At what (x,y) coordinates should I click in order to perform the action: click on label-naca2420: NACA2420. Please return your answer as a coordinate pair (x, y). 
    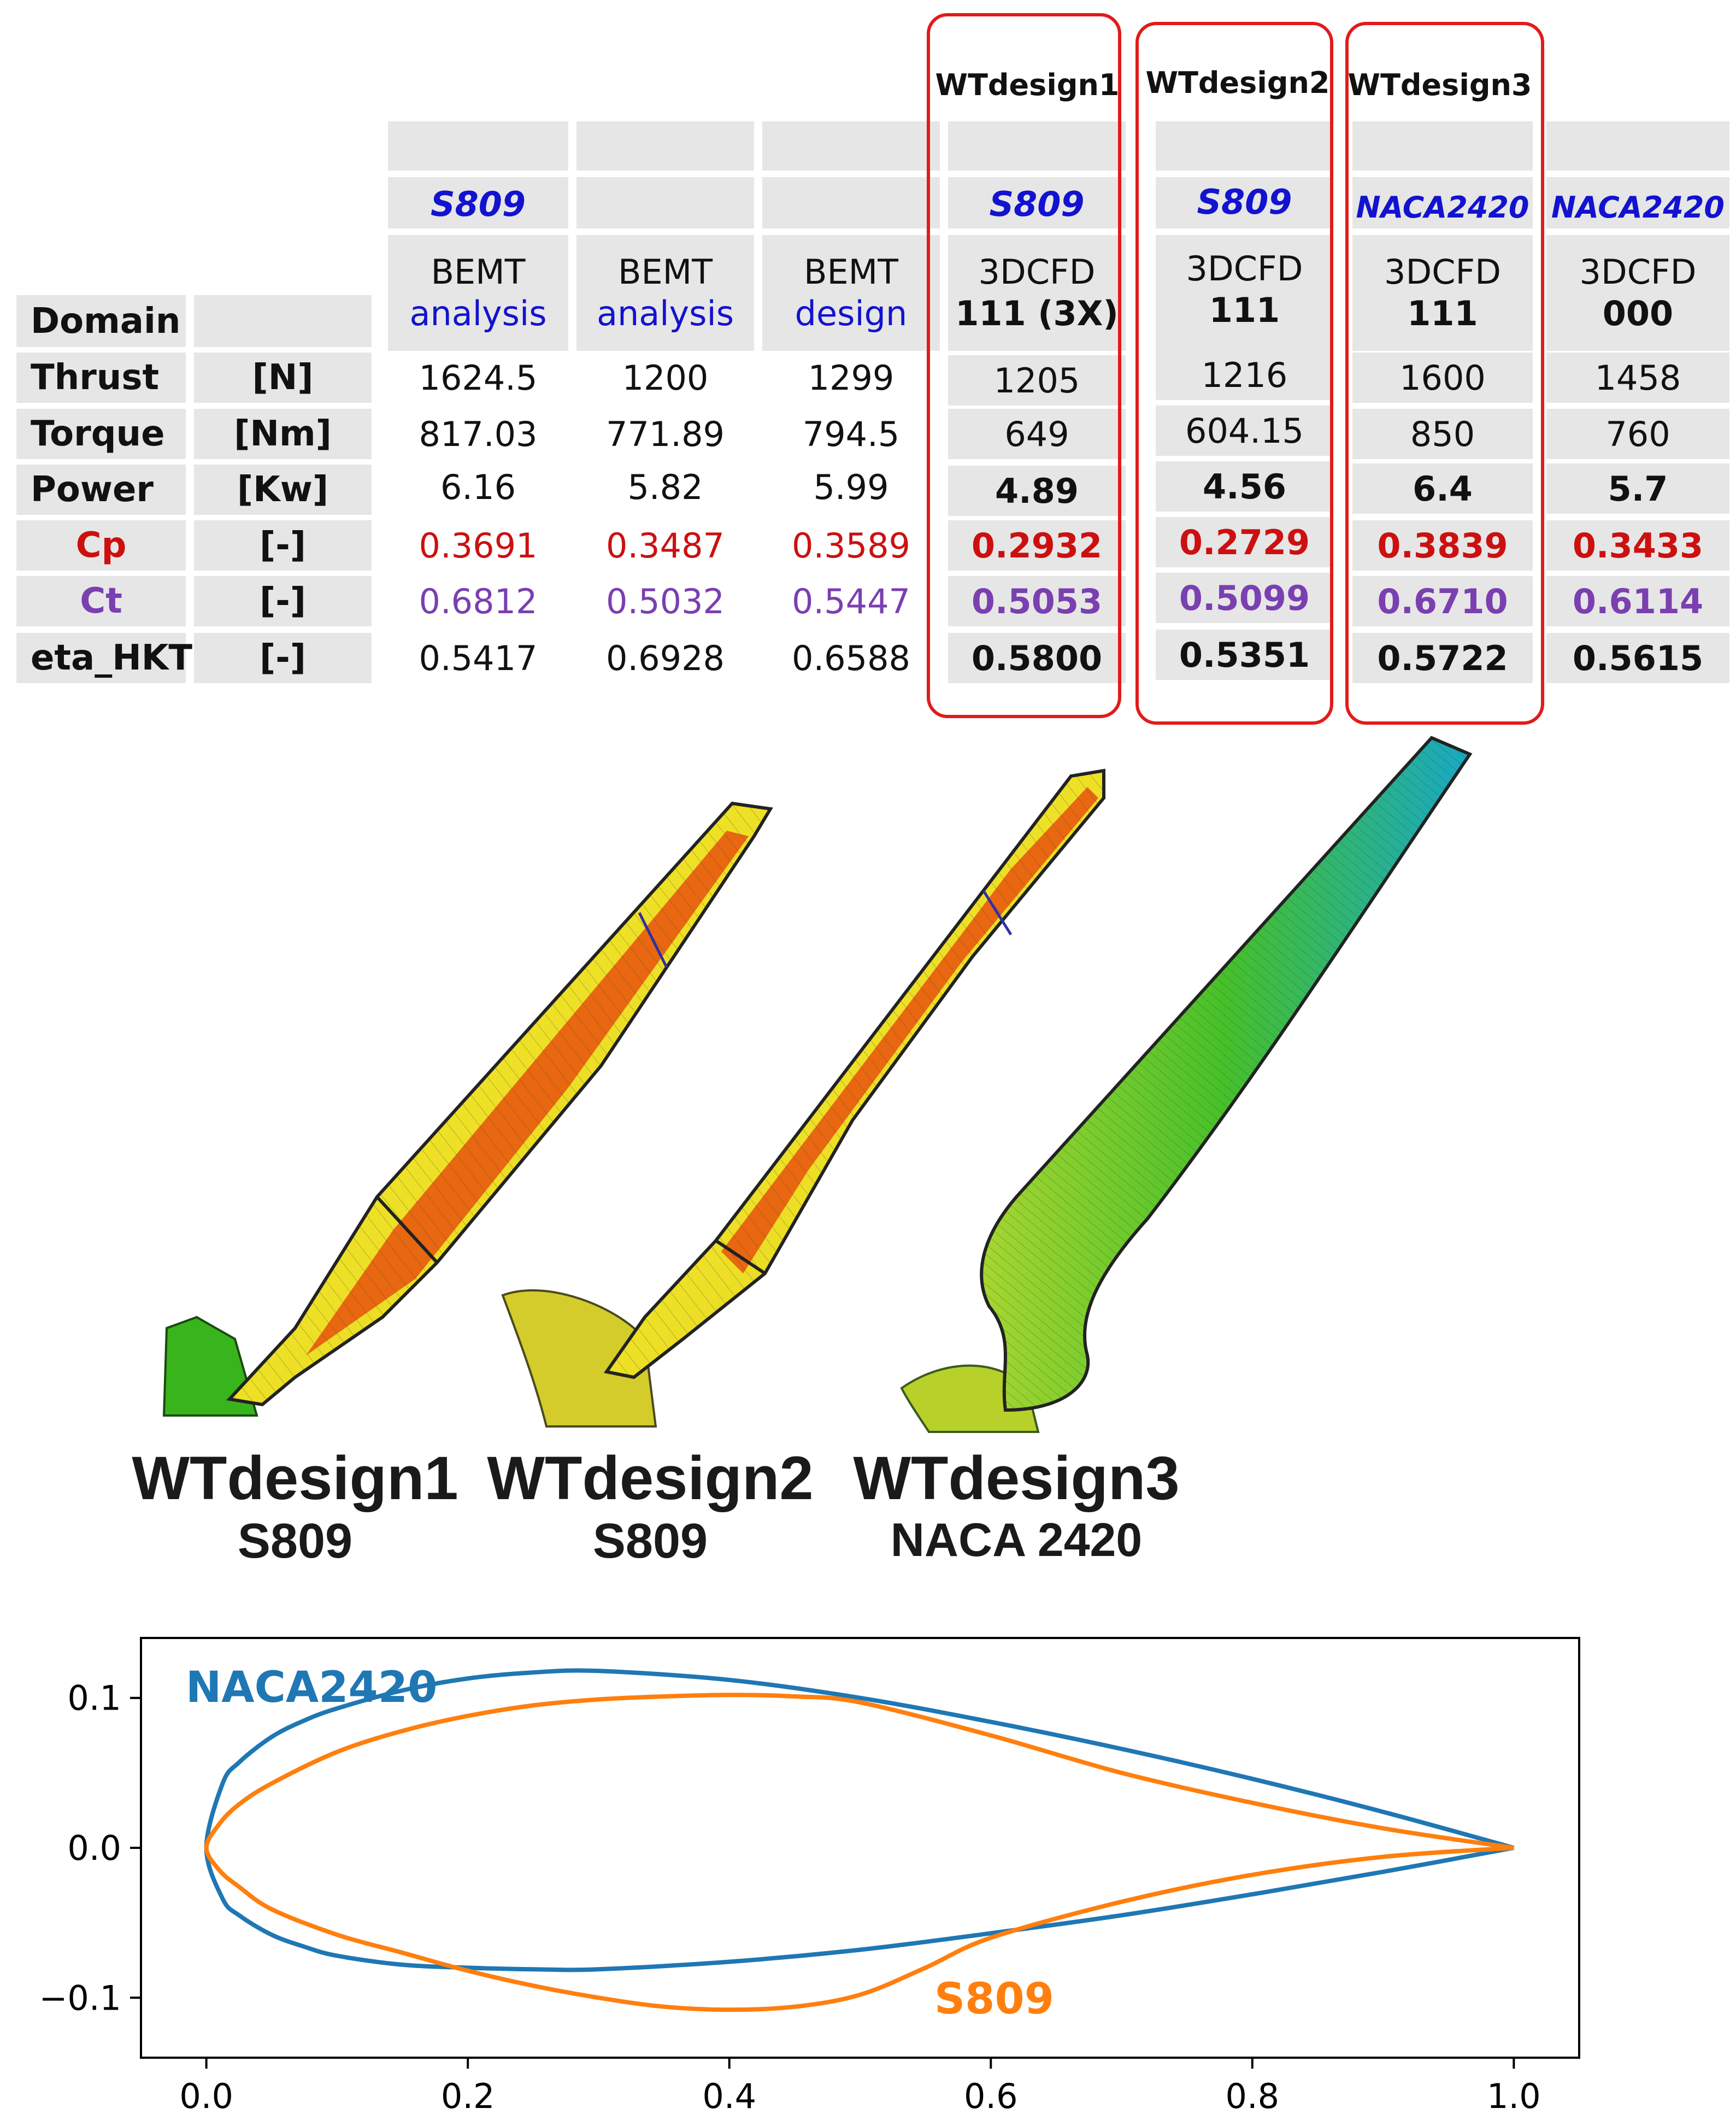
    Looking at the image, I should click on (311, 1688).